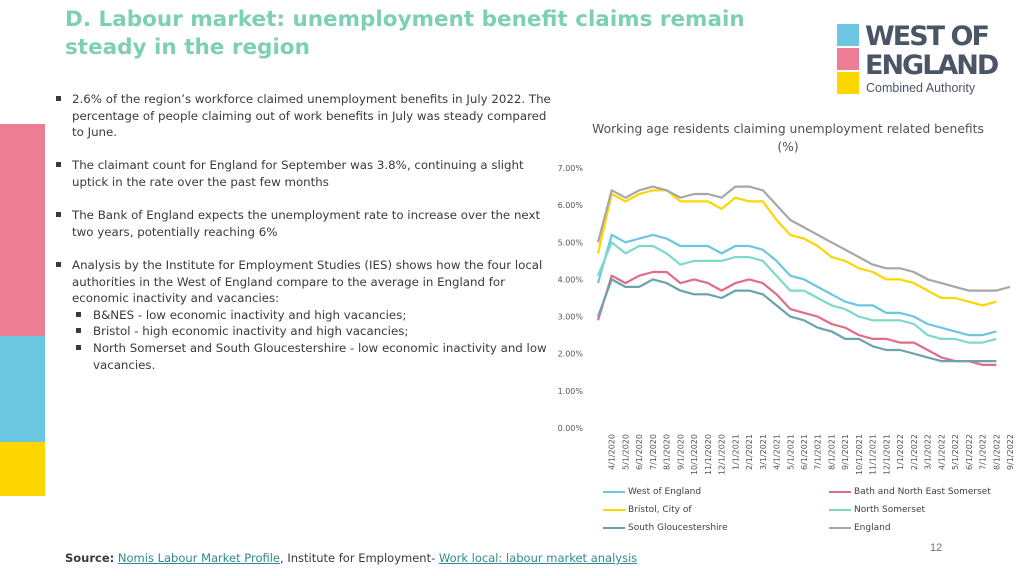 This screenshot has height=576, width=1024. What do you see at coordinates (571, 391) in the screenshot?
I see `y-tick-label: 1.00%` at bounding box center [571, 391].